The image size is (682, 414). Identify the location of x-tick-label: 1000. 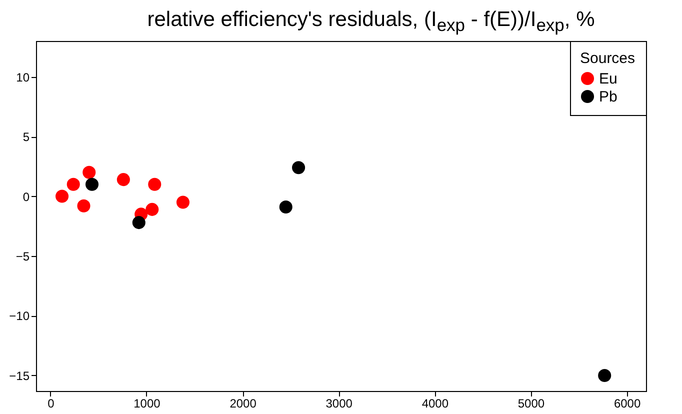
(147, 403).